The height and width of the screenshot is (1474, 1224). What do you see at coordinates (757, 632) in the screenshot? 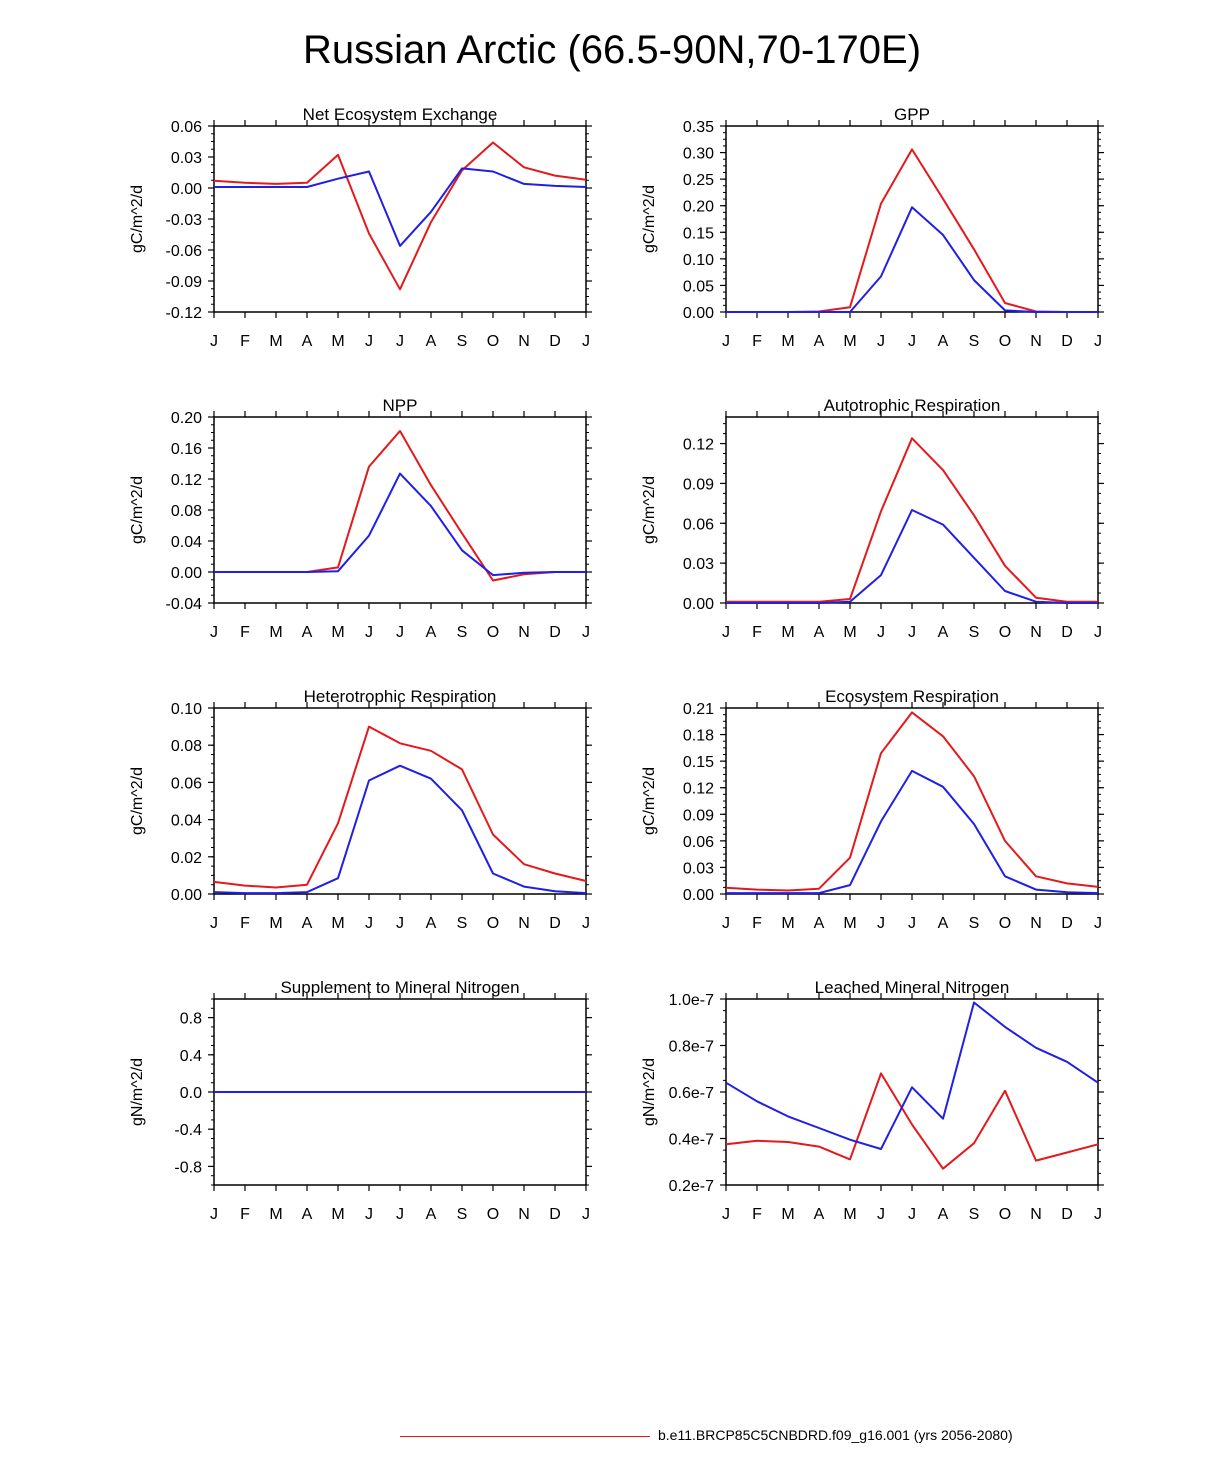
I see `xtick-label-3-1: F` at bounding box center [757, 632].